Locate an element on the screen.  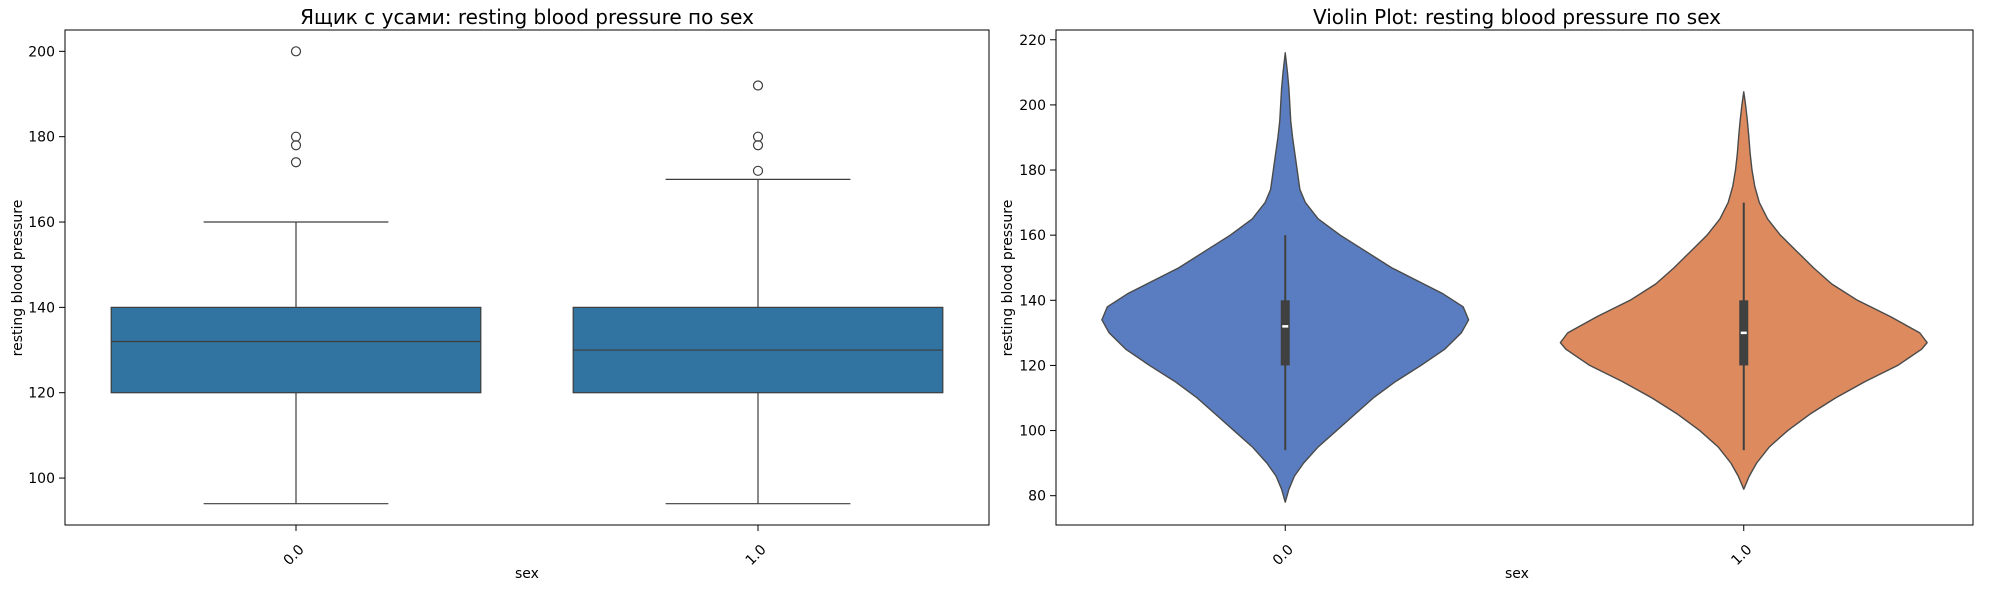
box-plot-y-axis-label: resting blood pressure is located at coordinates (18, 278).